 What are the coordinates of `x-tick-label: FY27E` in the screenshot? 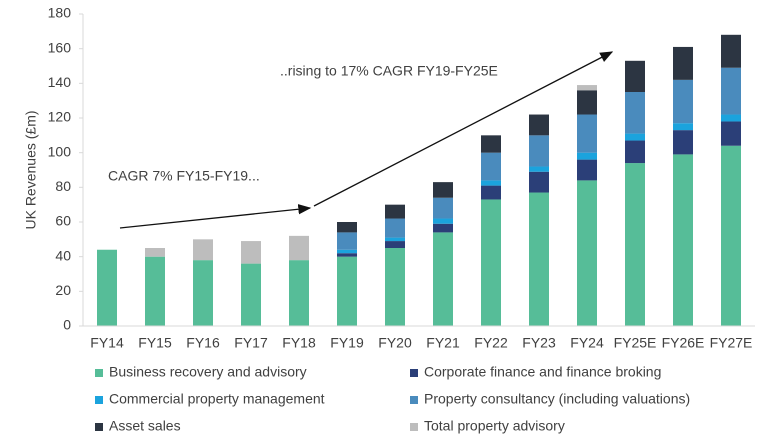 It's located at (731, 343).